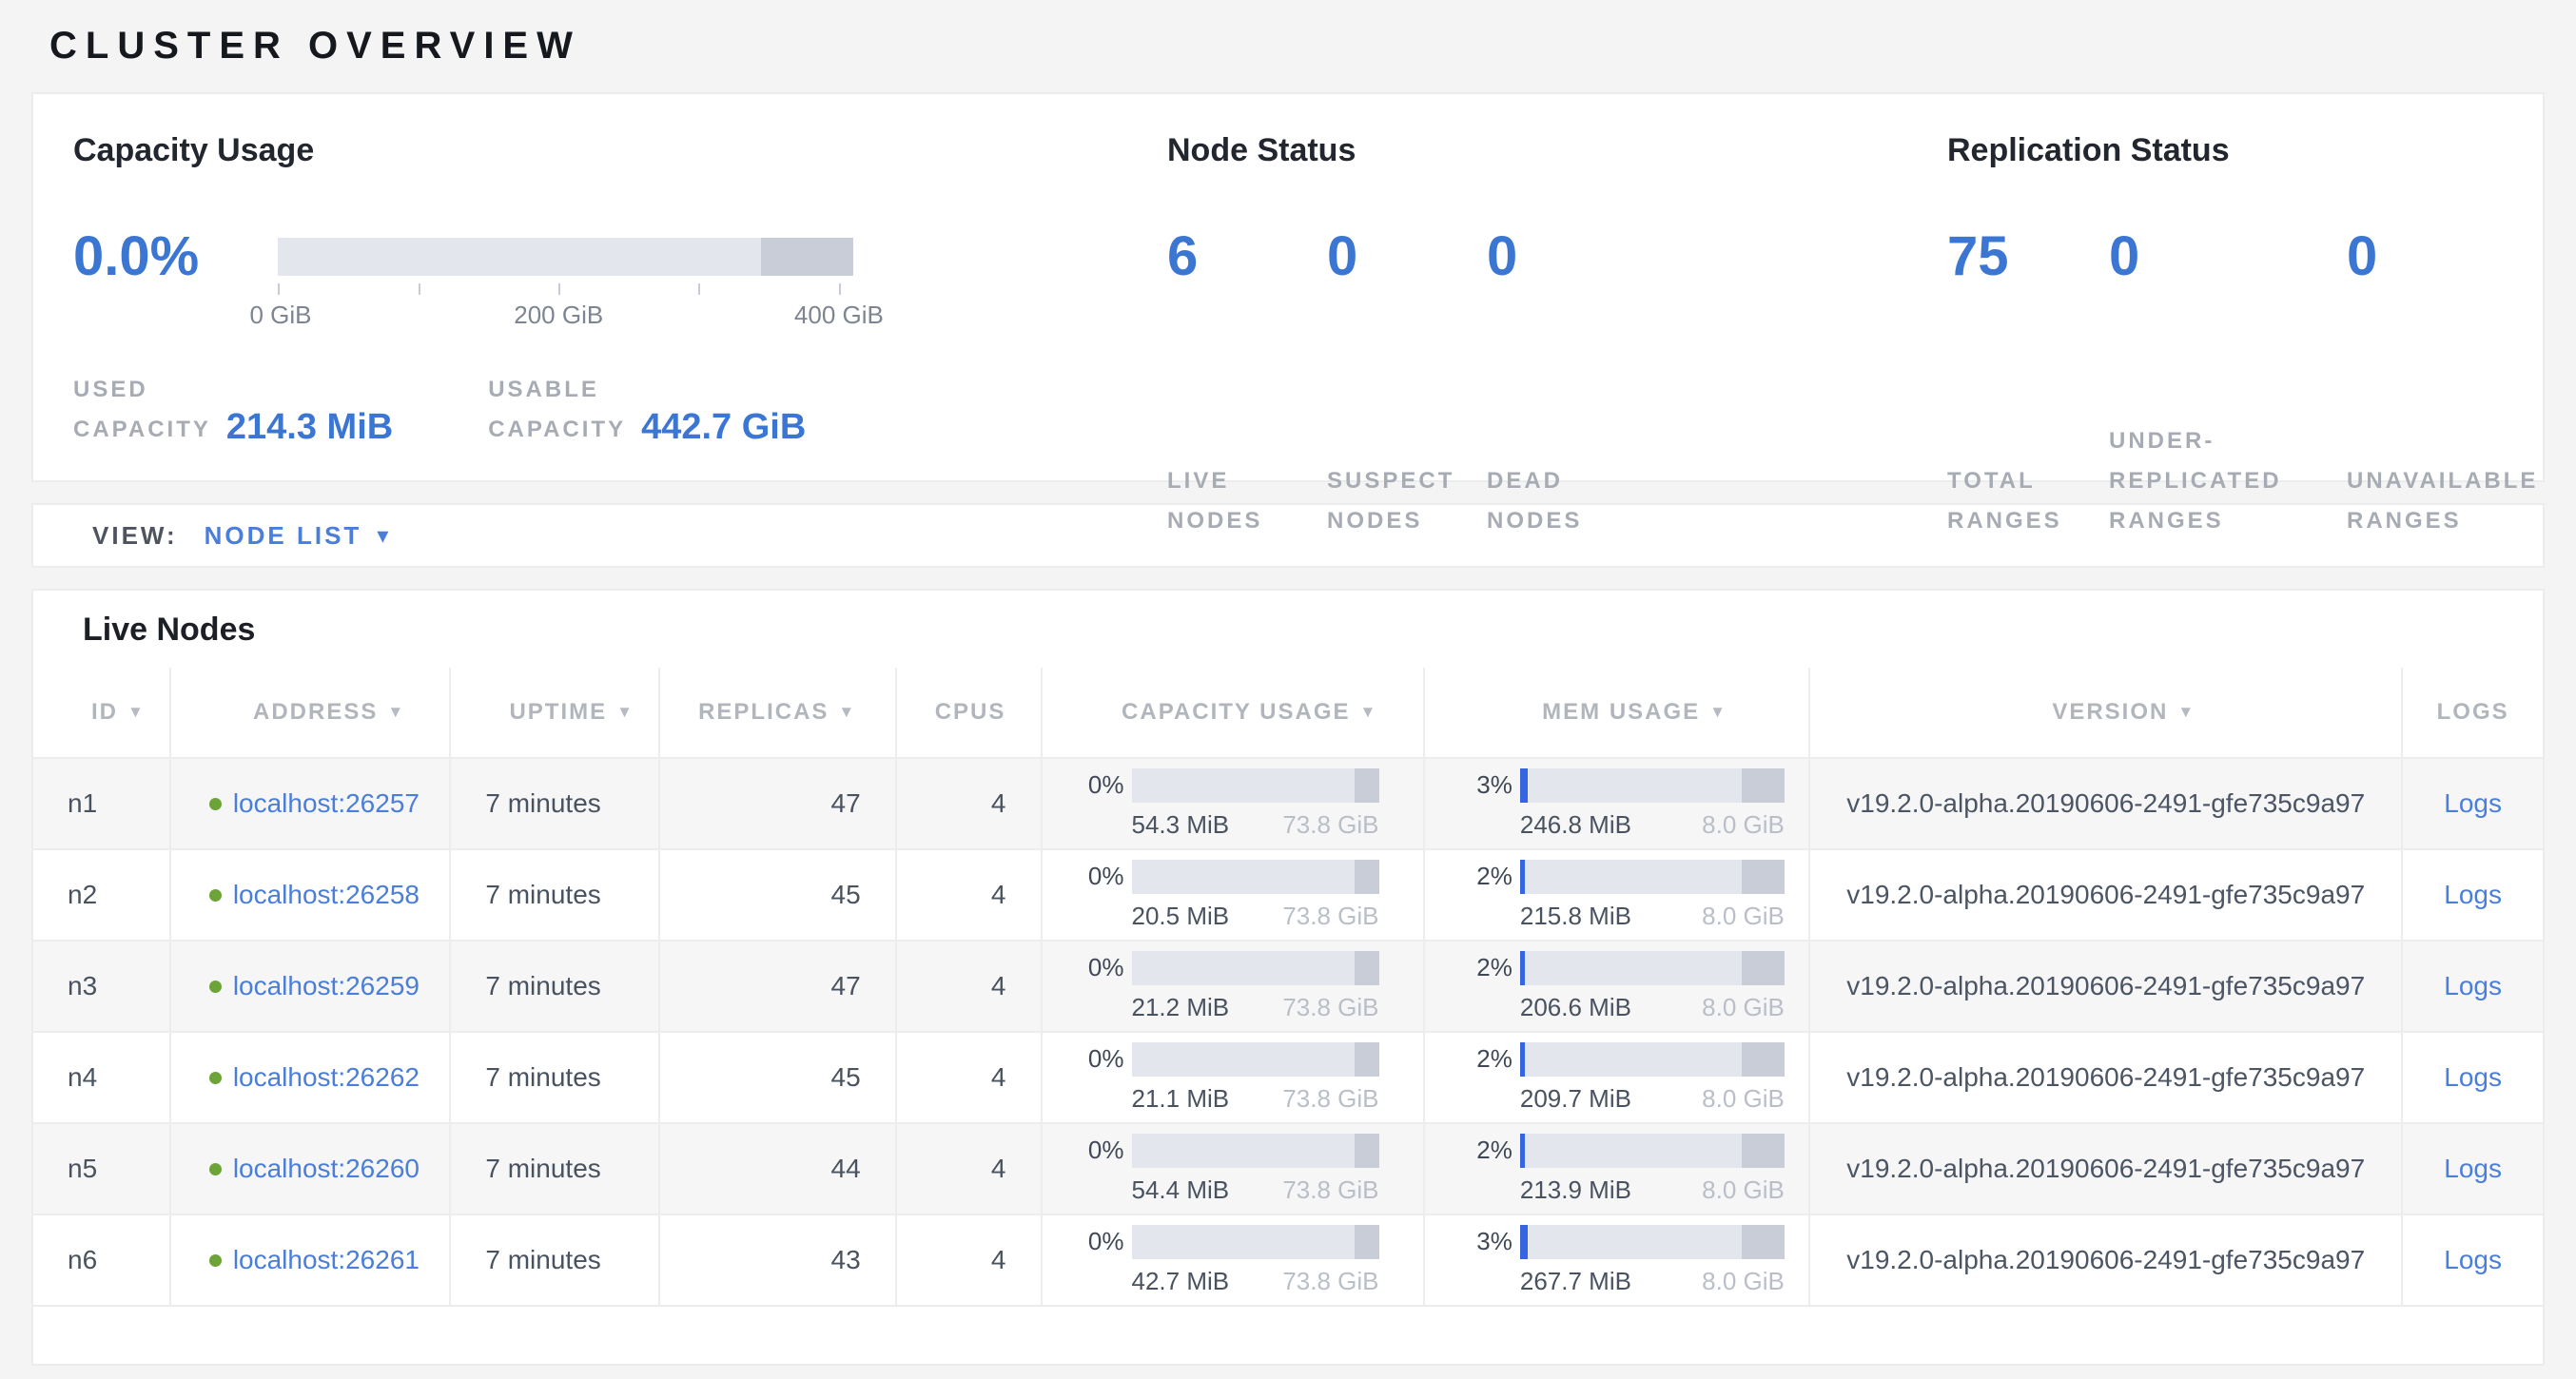  I want to click on node-address-link: localhost:26259, so click(326, 986).